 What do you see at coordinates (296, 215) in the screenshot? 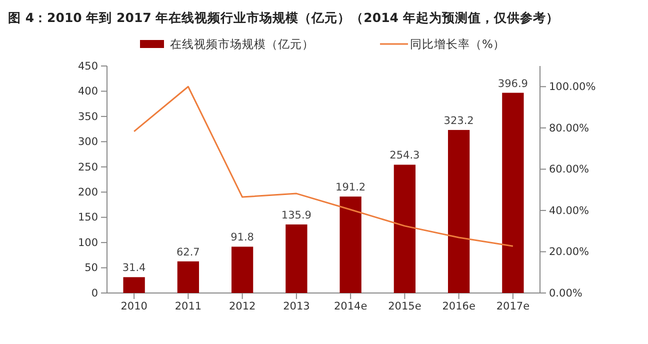
I see `text: 135.9` at bounding box center [296, 215].